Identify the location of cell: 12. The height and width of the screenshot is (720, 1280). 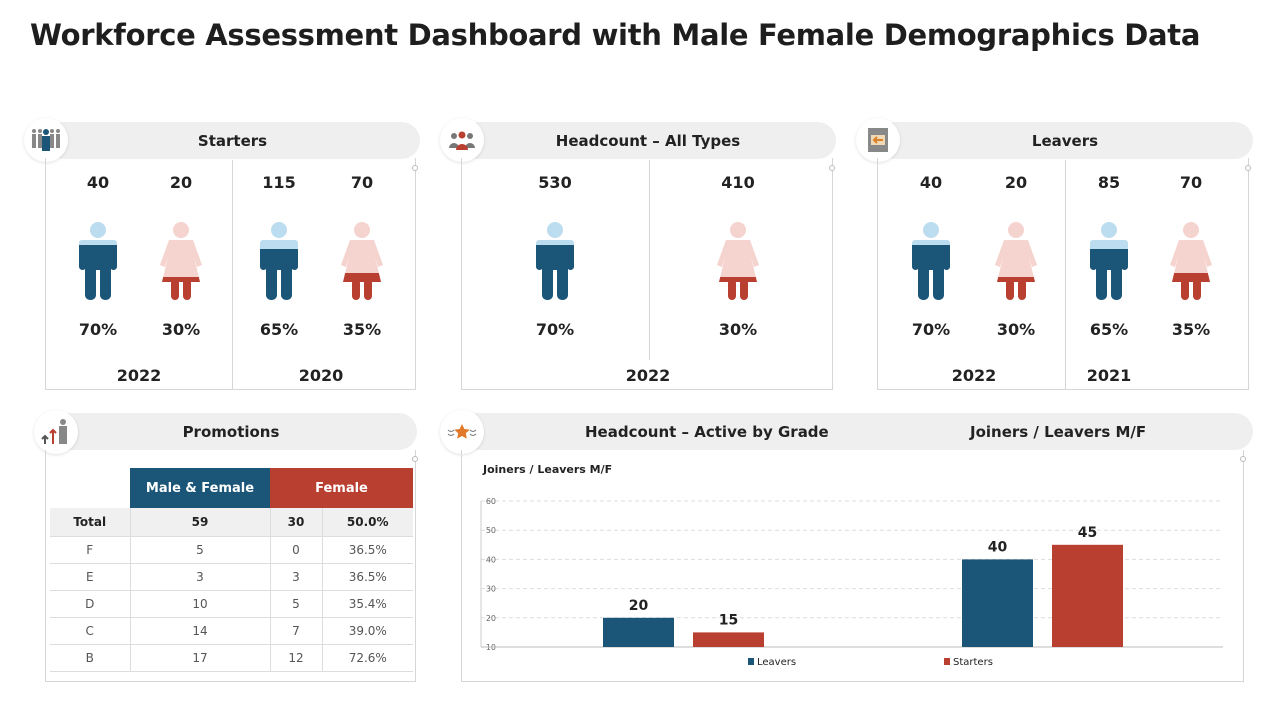
(296, 658).